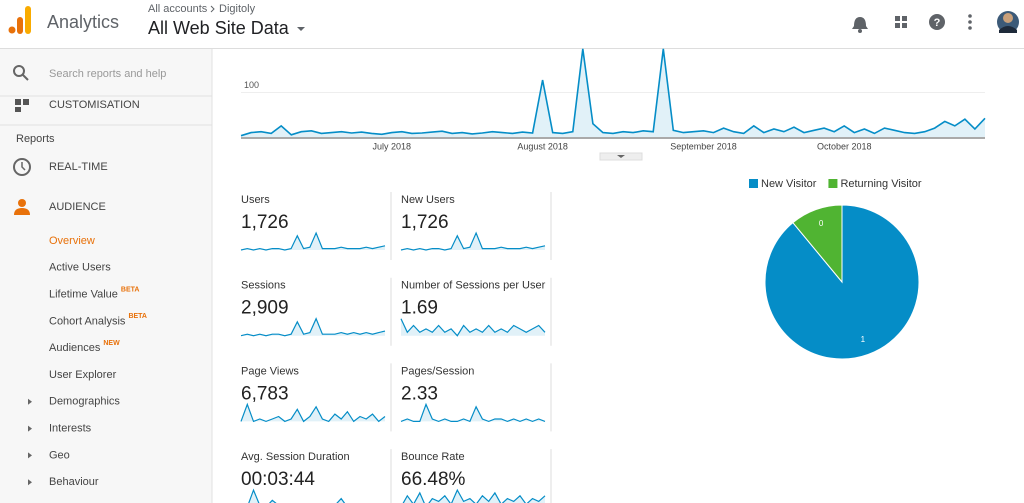 Image resolution: width=1024 pixels, height=503 pixels. I want to click on y-tick-label: 100, so click(251, 85).